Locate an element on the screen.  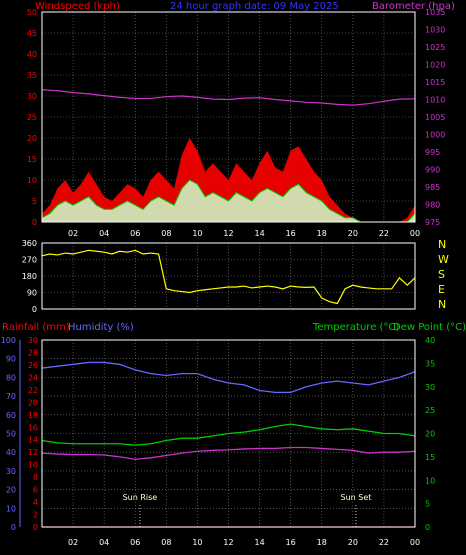
y-tick-label-humidity: 80 is located at coordinates (11, 377).